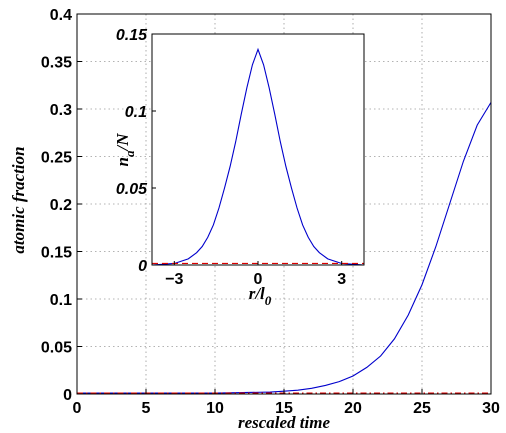 The image size is (506, 433). Describe the element at coordinates (284, 422) in the screenshot. I see `main-x-label: rescaled time` at that location.